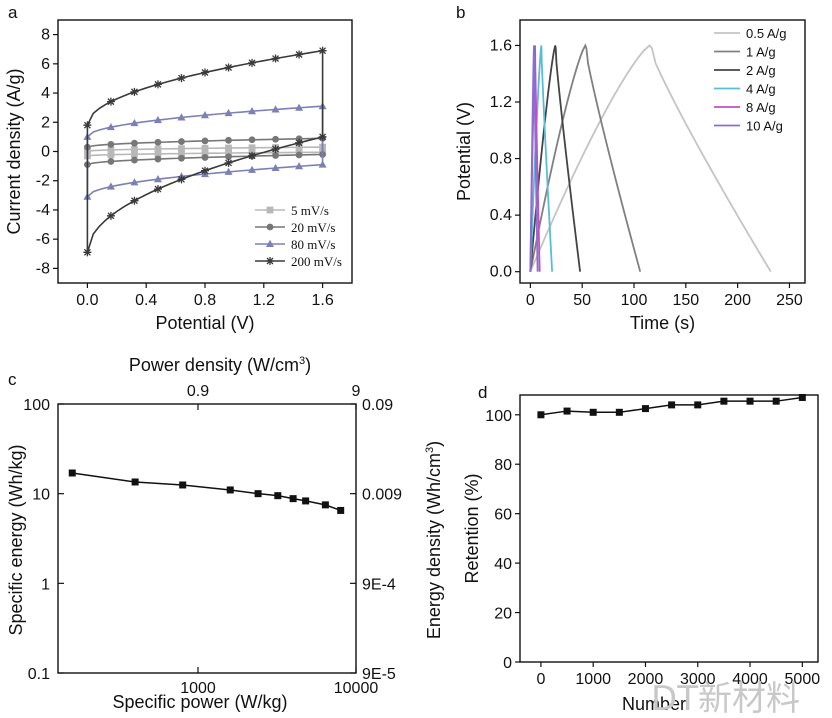  Describe the element at coordinates (761, 89) in the screenshot. I see `panel-b-legend-label: 4 A/g` at that location.